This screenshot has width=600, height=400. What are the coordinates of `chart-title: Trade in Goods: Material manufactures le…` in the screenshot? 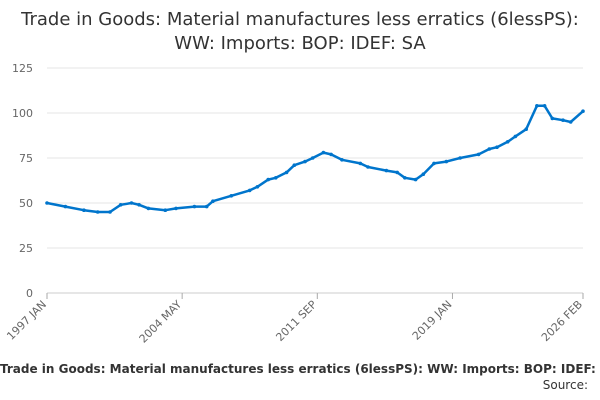 It's located at (300, 31).